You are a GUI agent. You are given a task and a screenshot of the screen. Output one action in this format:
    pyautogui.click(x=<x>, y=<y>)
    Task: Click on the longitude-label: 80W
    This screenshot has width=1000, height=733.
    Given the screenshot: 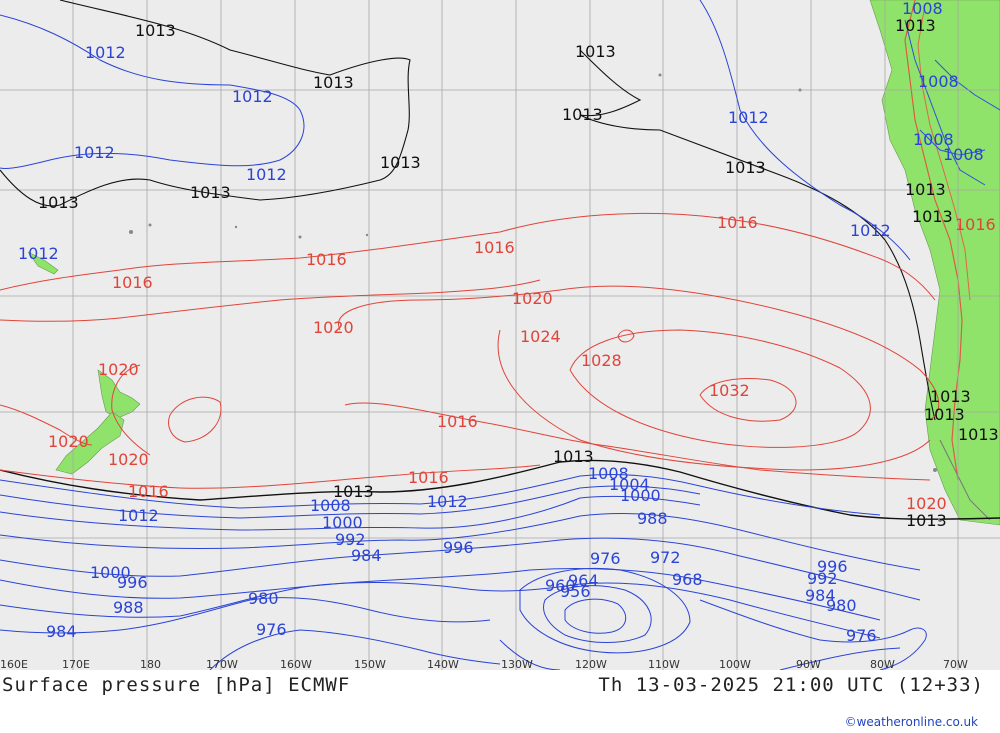 What is the action you would take?
    pyautogui.click(x=882, y=664)
    